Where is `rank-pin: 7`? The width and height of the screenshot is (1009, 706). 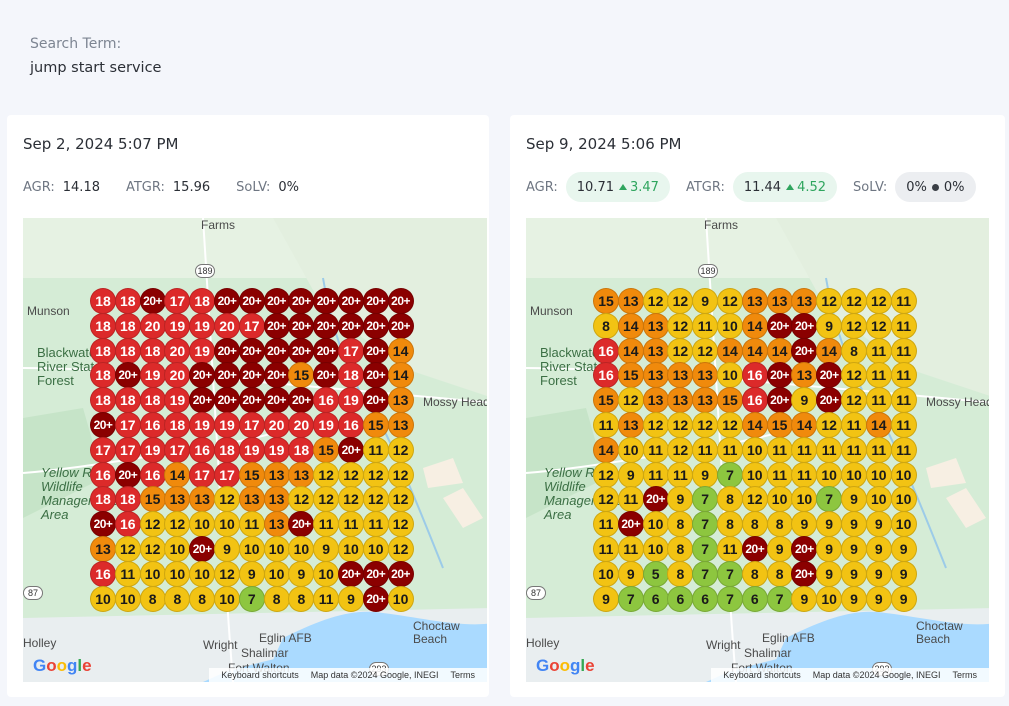 rank-pin: 7 is located at coordinates (705, 524).